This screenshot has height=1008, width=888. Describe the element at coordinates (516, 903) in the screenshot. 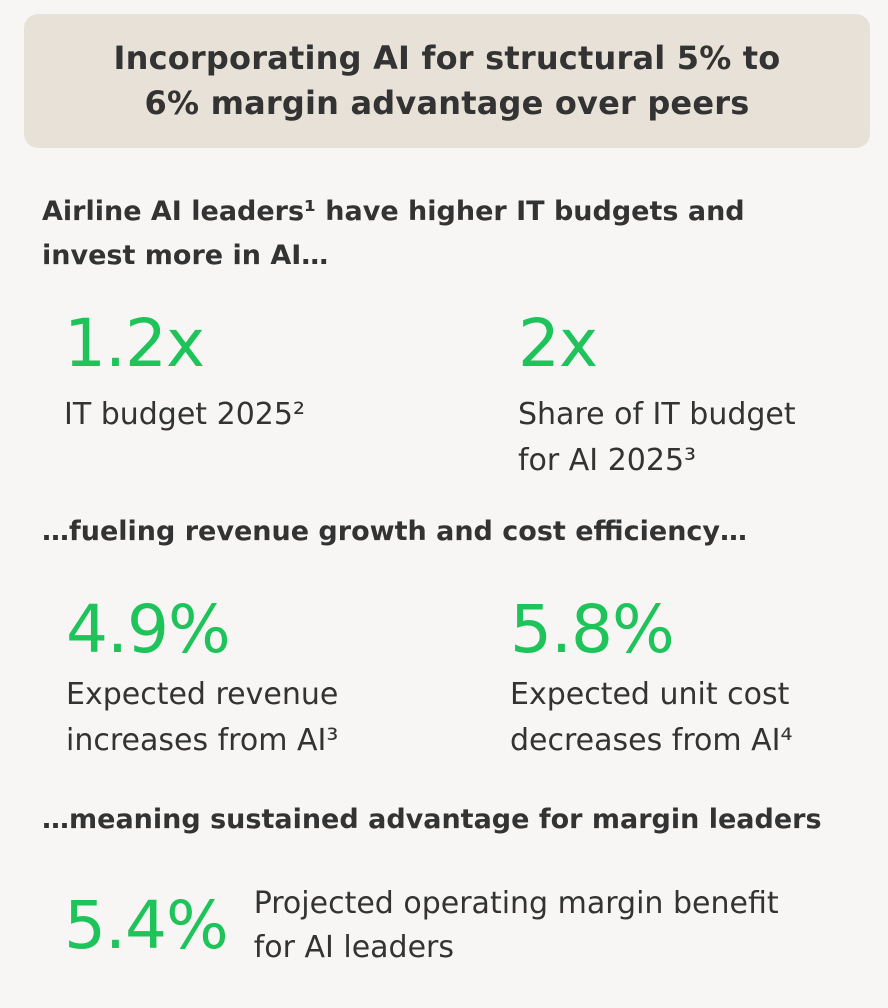

I see `stat-label-line1: Projected operating margin benefit` at that location.